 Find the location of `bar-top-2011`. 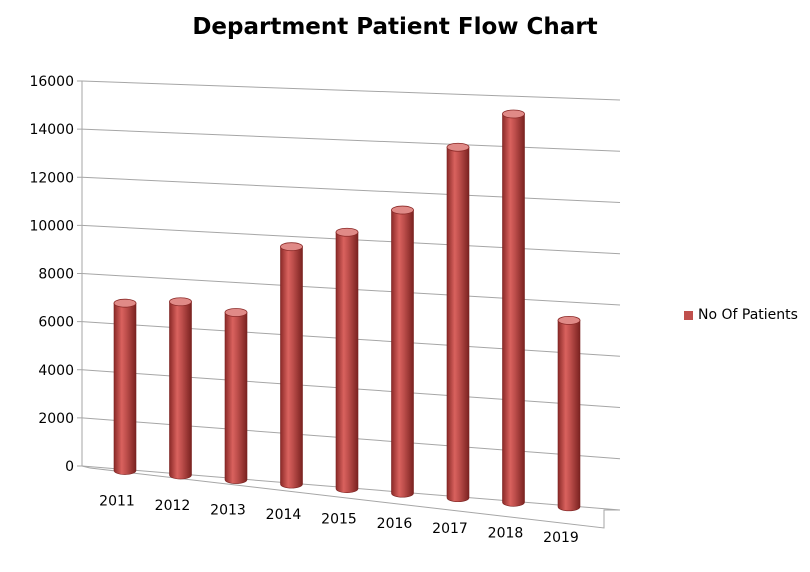

bar-top-2011 is located at coordinates (125, 303).